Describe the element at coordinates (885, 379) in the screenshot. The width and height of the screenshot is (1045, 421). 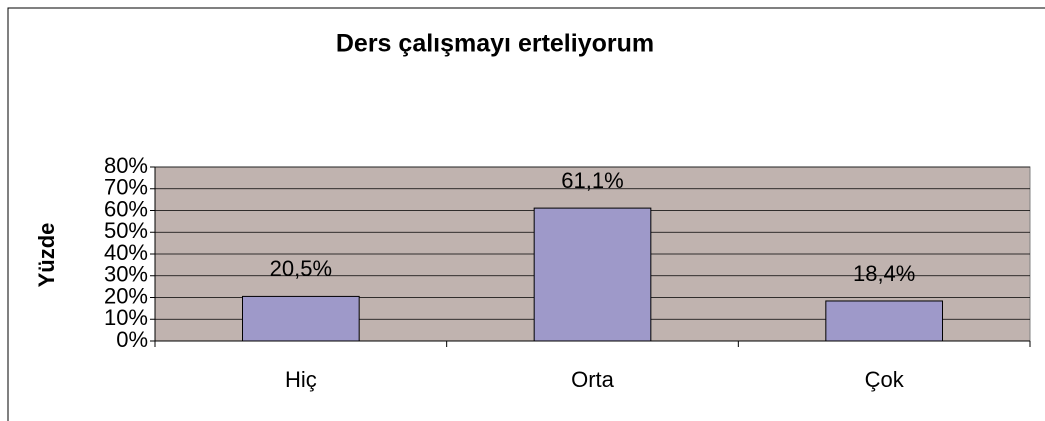
I see `x-tick-label: Çok` at that location.